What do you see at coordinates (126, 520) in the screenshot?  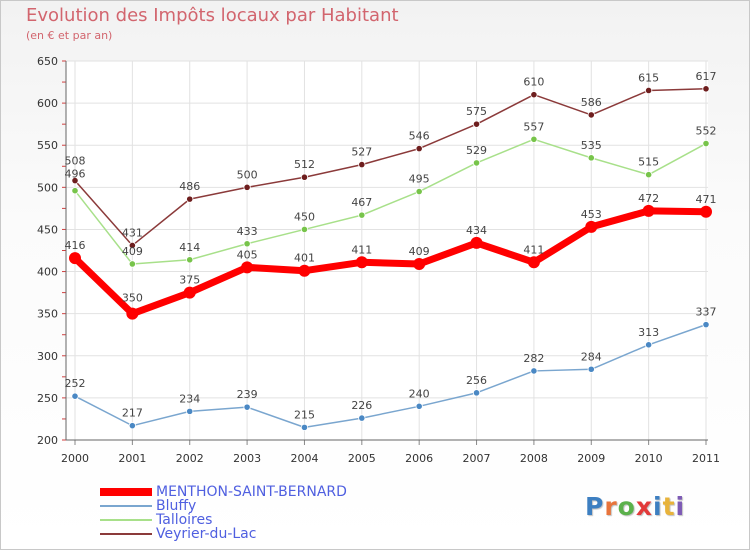 I see `legend-swatch-talloires` at bounding box center [126, 520].